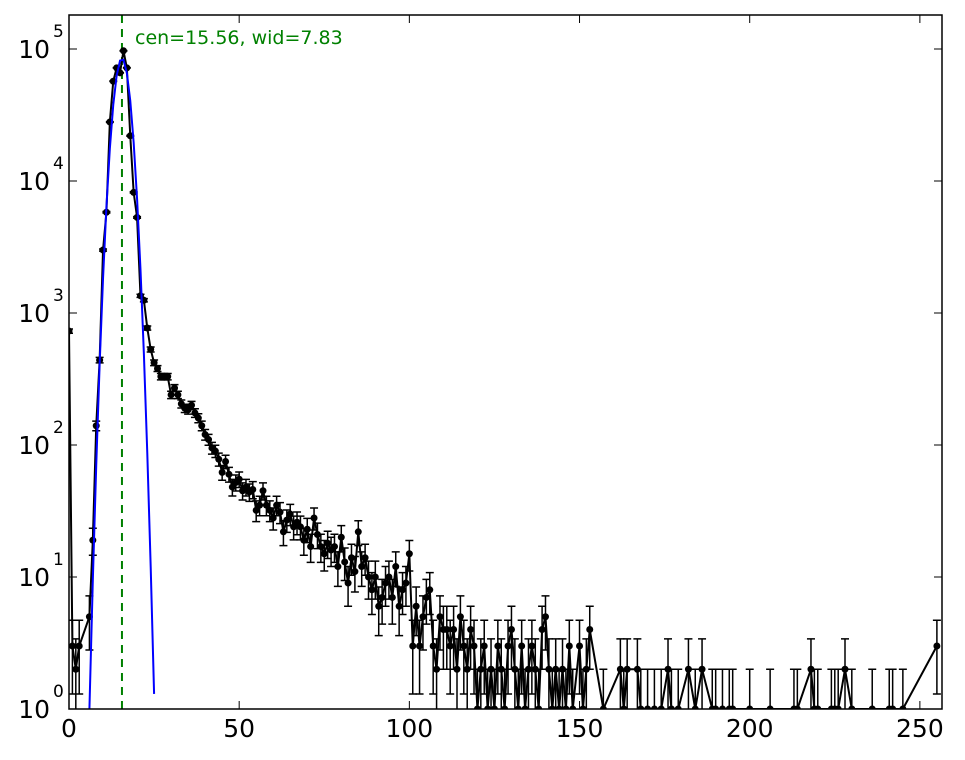 The height and width of the screenshot is (760, 965). What do you see at coordinates (58, 164) in the screenshot?
I see `y-tick-exponent: 4` at bounding box center [58, 164].